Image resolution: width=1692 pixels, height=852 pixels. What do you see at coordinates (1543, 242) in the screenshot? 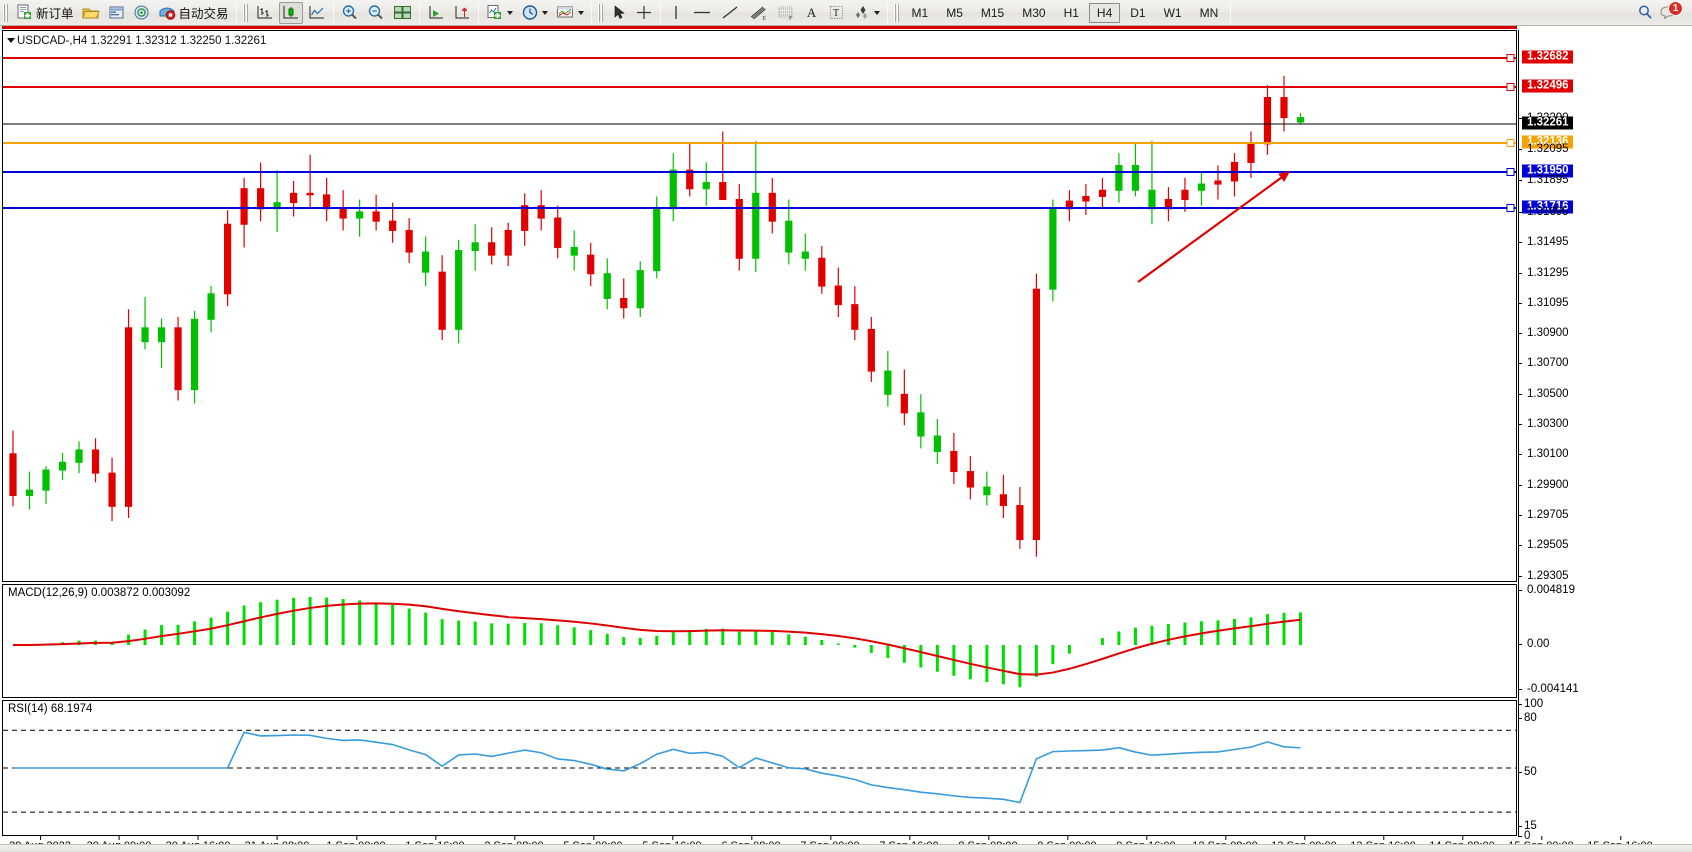
I see `price-axis-tick: 1.31495` at bounding box center [1543, 242].